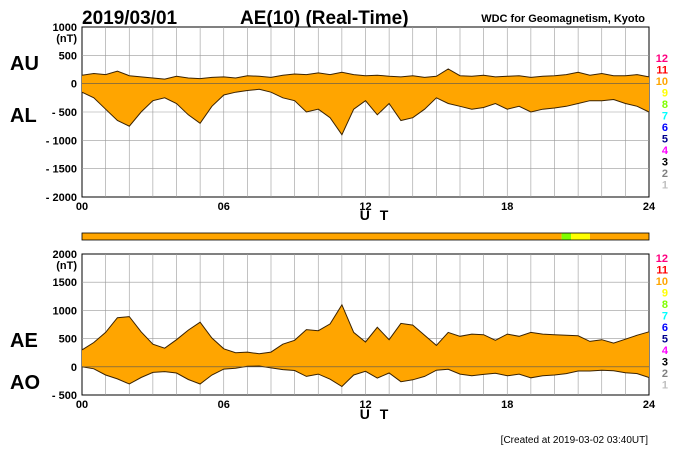 This screenshot has height=450, width=700. I want to click on y-tick-label: - 1500, so click(61, 170).